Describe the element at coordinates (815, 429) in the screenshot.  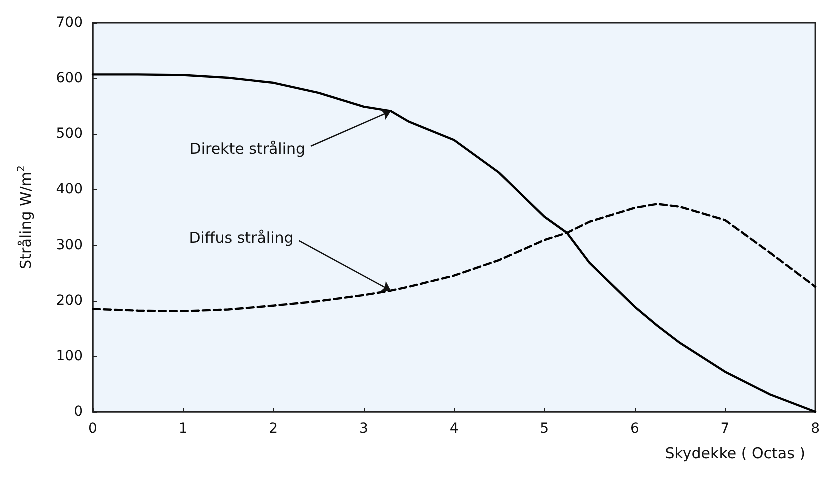
I see `x-tick-label: 8` at that location.